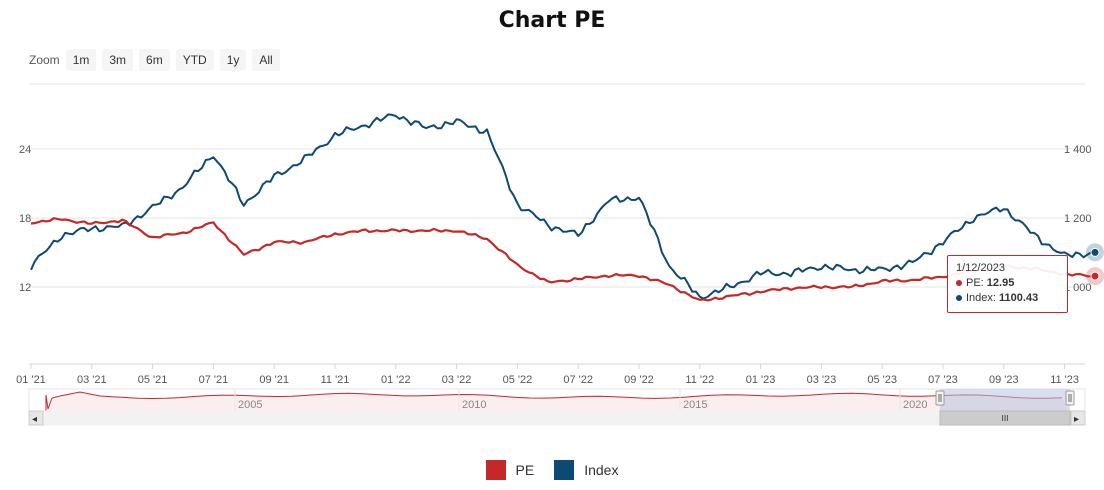 The width and height of the screenshot is (1104, 490). Describe the element at coordinates (194, 60) in the screenshot. I see `zoom-ytd-button: YTD` at that location.